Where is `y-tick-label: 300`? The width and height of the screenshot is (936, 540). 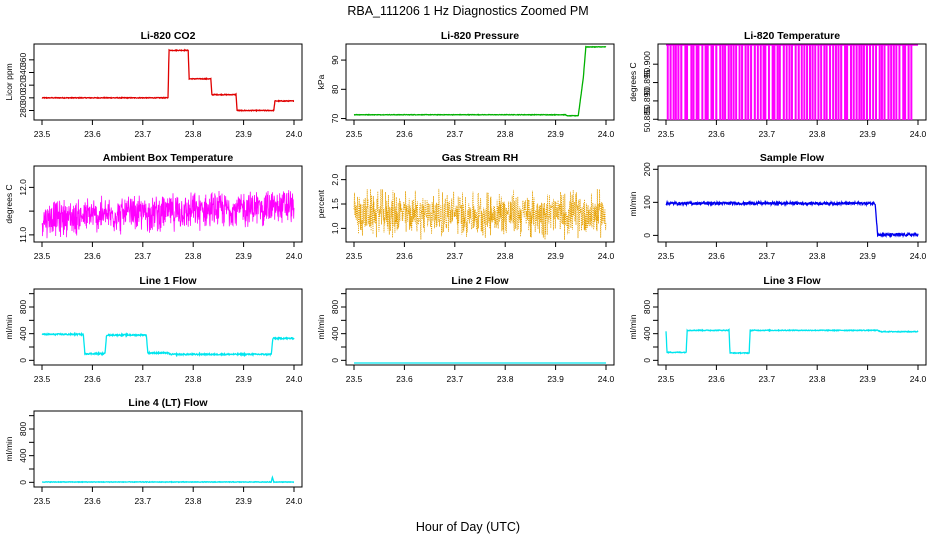 y-tick-label: 300 is located at coordinates (23, 97).